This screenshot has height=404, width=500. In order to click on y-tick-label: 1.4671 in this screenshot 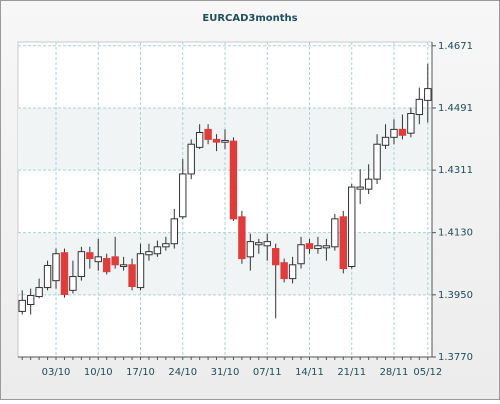, I will do `click(455, 46)`.